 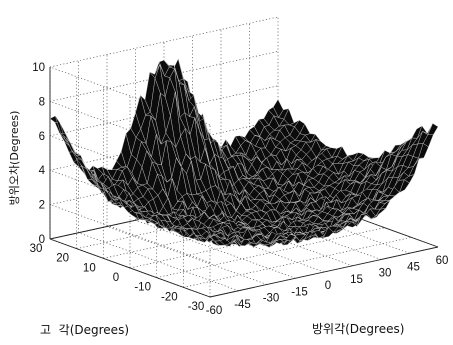 I want to click on surface-patch, so click(x=433, y=129).